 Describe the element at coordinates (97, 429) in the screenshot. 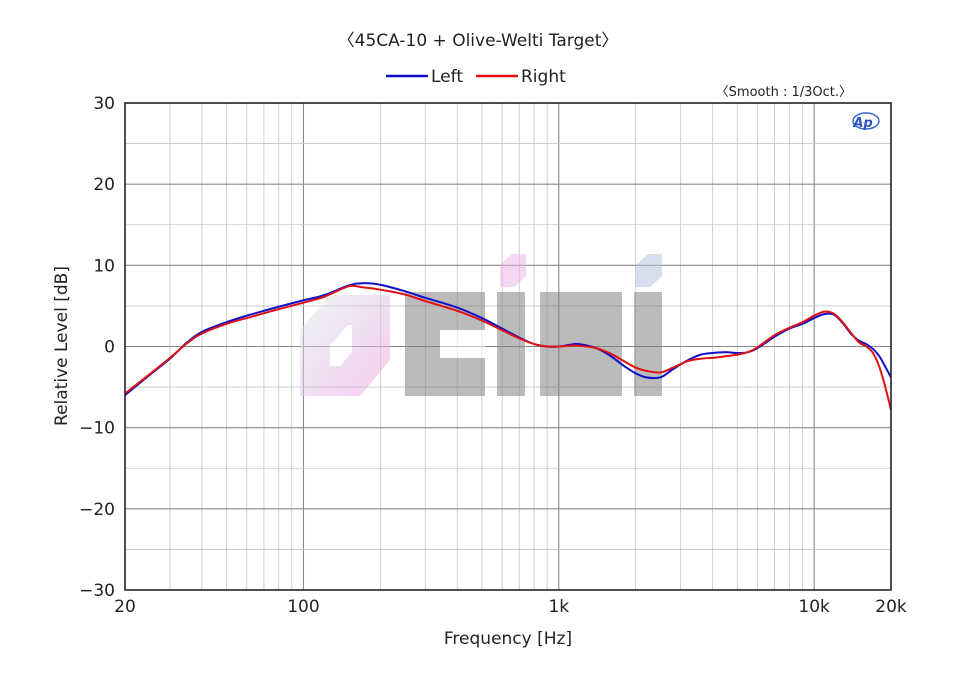

I see `y-tick-label: −10` at that location.